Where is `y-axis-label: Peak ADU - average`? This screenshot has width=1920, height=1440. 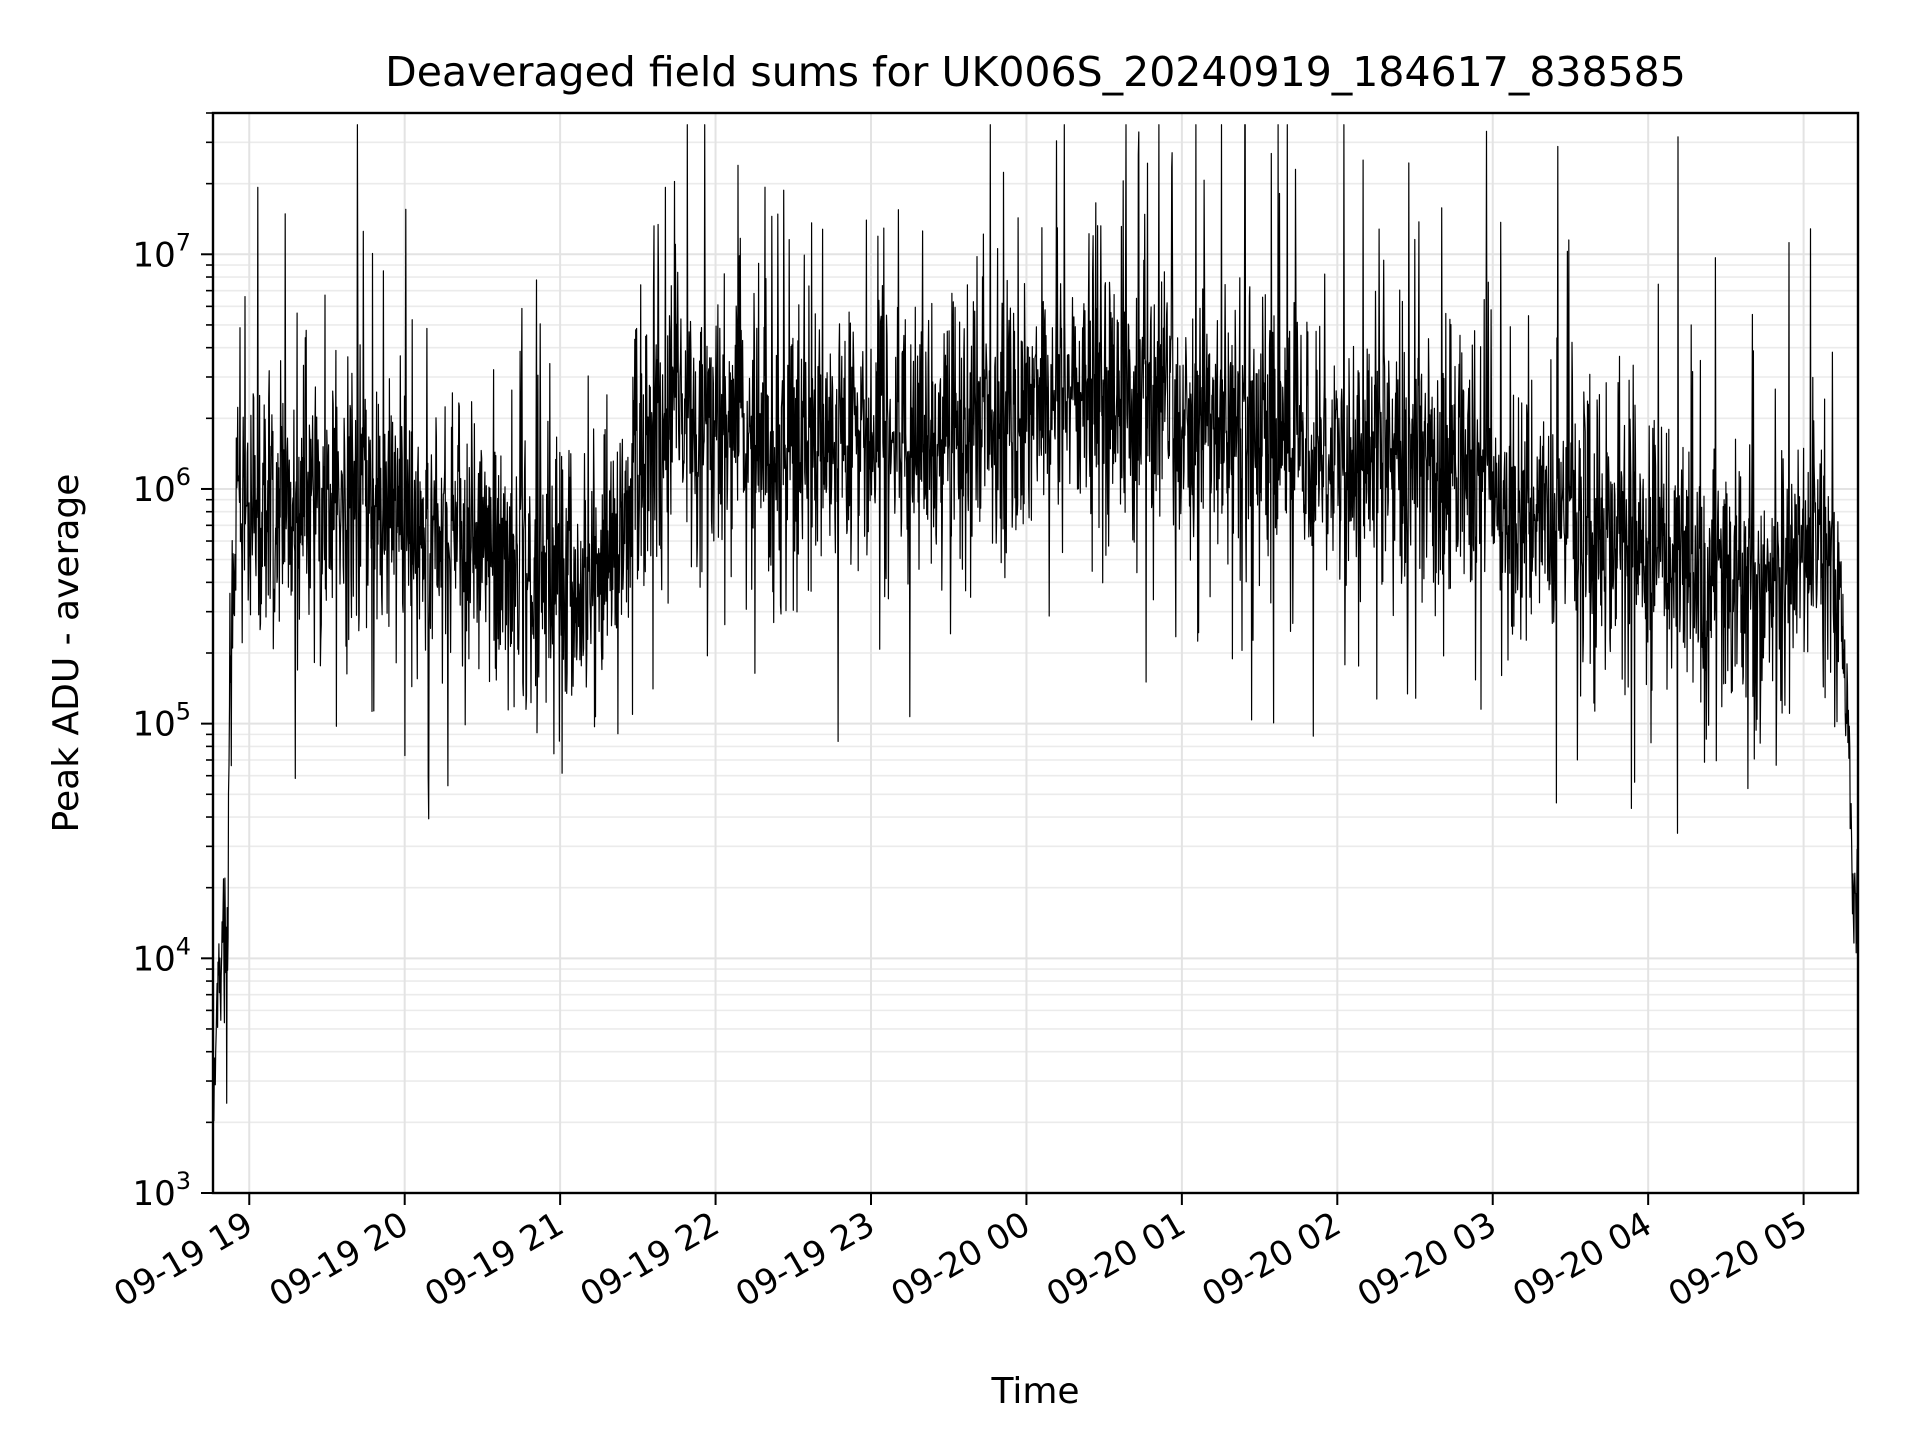
y-axis-label: Peak ADU - average is located at coordinates (66, 653).